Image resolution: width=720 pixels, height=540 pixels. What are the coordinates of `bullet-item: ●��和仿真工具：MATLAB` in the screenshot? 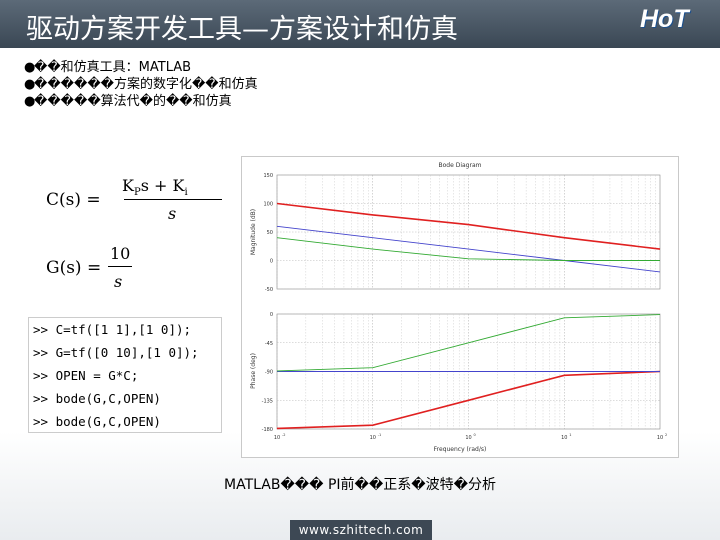 It's located at (141, 67).